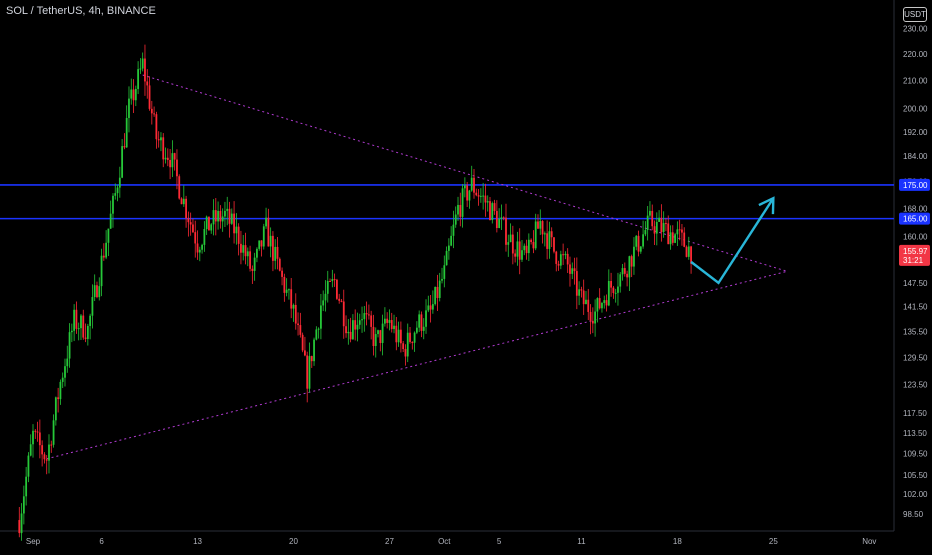  Describe the element at coordinates (913, 514) in the screenshot. I see `price-tick-label: 98.50` at that location.